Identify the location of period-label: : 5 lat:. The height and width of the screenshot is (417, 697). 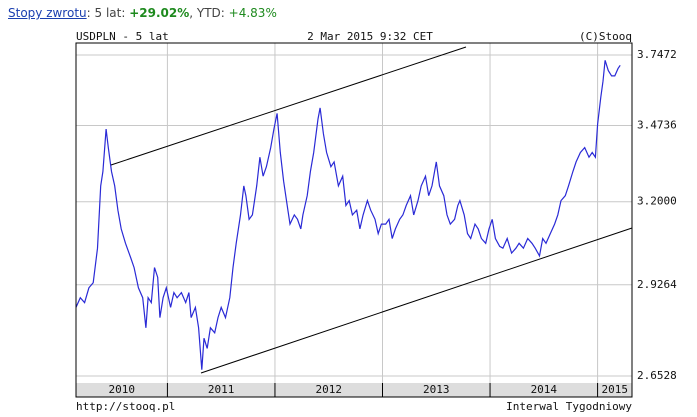
(106, 13).